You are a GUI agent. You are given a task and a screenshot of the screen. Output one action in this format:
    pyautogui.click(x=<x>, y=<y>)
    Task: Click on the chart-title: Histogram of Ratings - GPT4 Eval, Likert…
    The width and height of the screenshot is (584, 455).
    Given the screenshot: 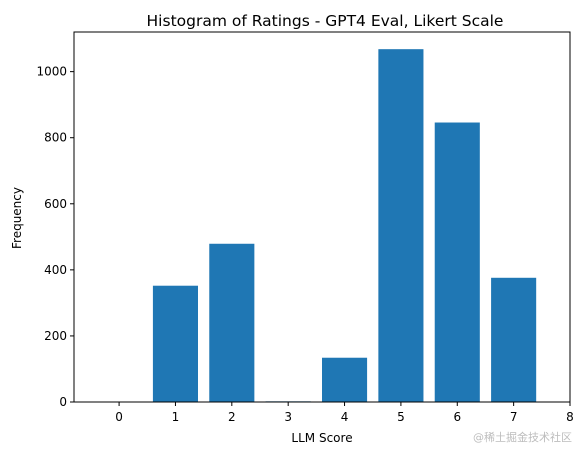 What is the action you would take?
    pyautogui.click(x=325, y=21)
    